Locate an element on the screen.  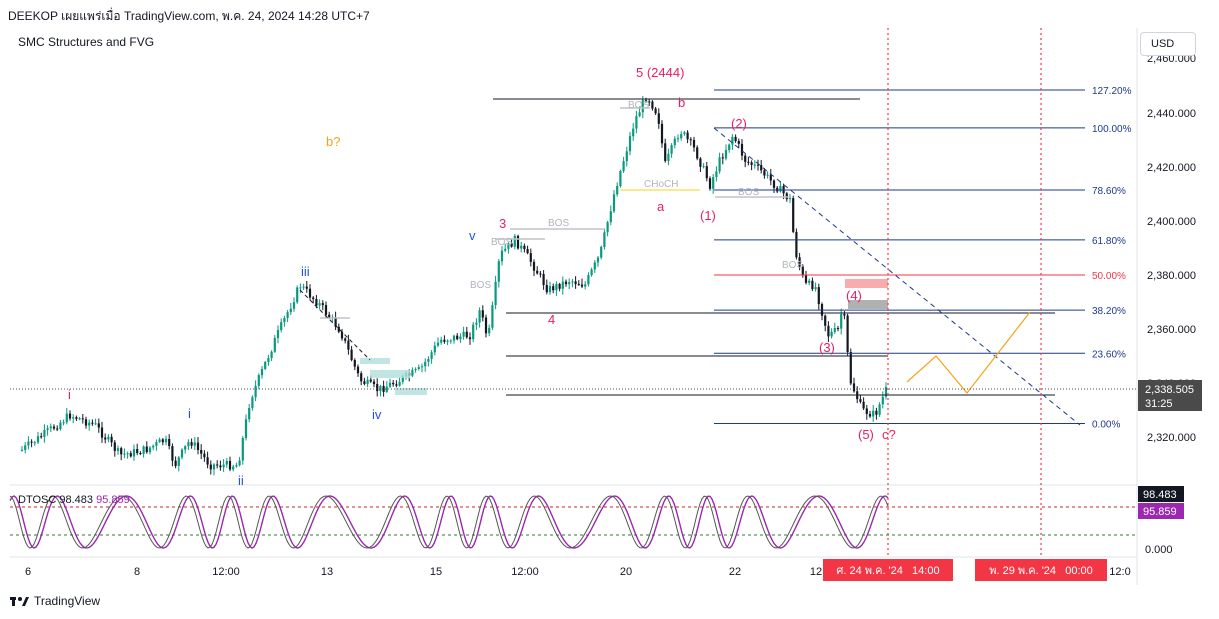
osc-value-badge-text: 95.859 is located at coordinates (1160, 512).